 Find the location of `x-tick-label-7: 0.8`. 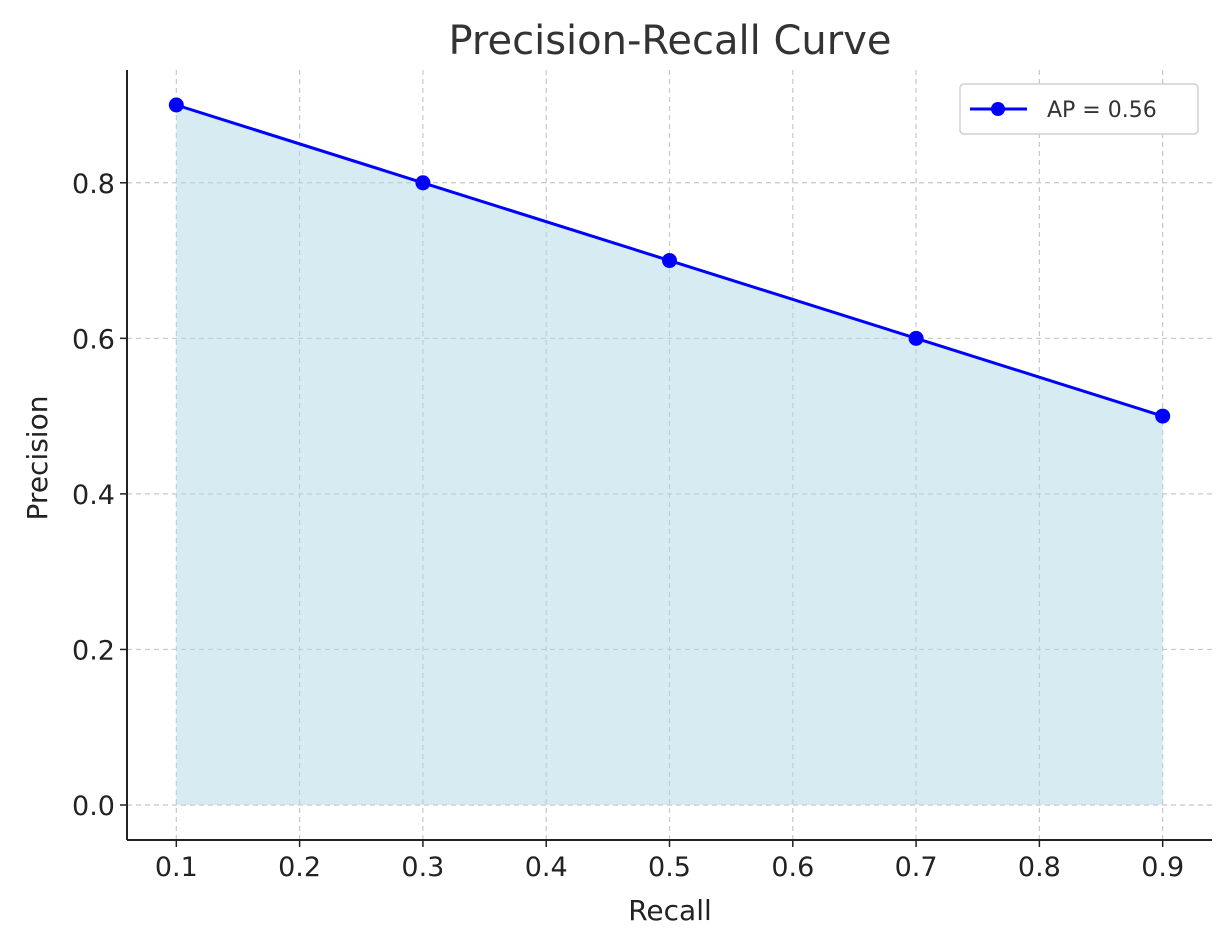

x-tick-label-7: 0.8 is located at coordinates (1039, 867).